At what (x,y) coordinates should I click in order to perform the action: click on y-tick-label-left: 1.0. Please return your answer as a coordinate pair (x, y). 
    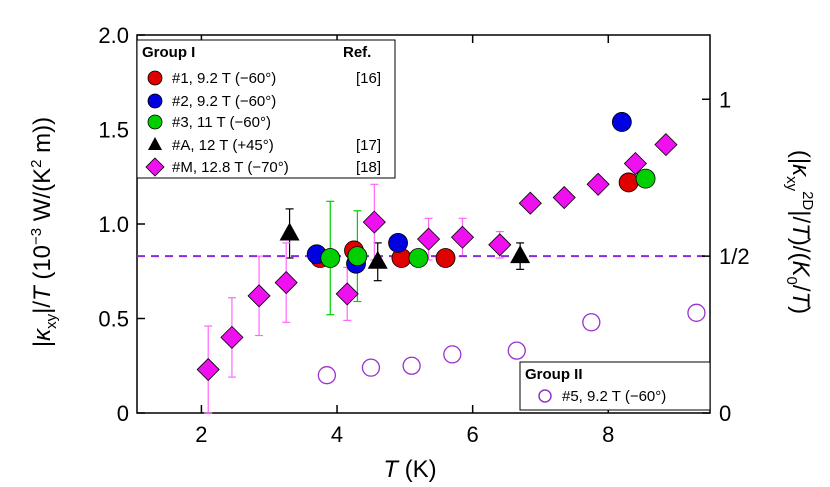
    Looking at the image, I should click on (113, 224).